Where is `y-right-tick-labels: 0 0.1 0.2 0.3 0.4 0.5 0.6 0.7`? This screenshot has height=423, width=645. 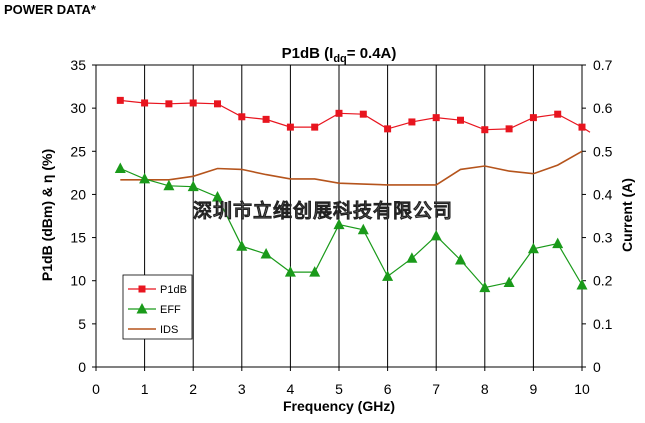
y-right-tick-labels: 0 0.1 0.2 0.3 0.4 0.5 0.6 0.7 is located at coordinates (603, 216).